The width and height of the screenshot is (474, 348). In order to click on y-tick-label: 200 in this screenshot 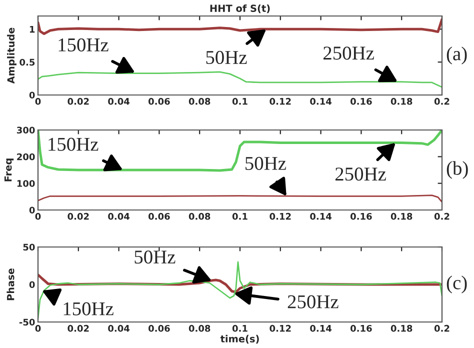, I will do `click(26, 156)`.